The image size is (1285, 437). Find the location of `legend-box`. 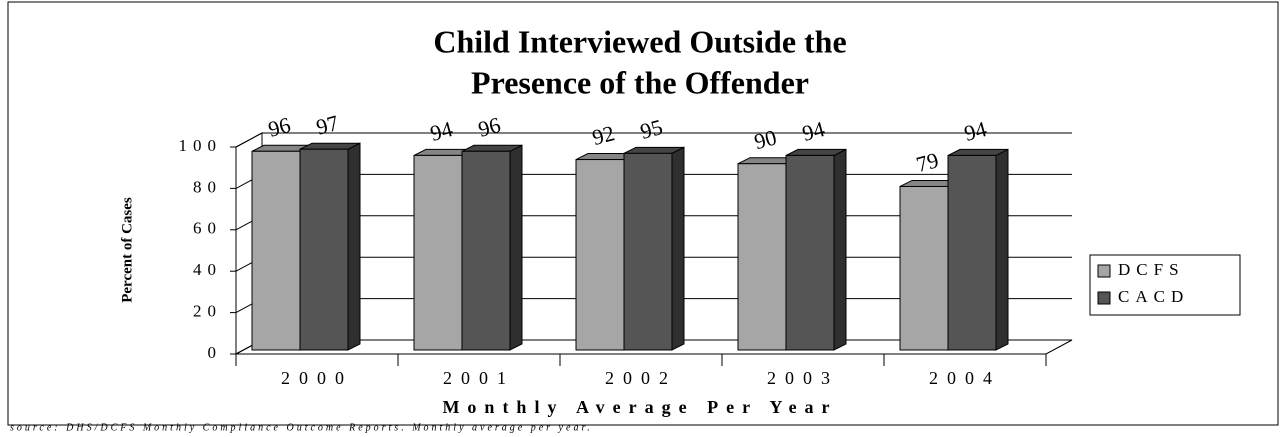

legend-box is located at coordinates (1165, 285).